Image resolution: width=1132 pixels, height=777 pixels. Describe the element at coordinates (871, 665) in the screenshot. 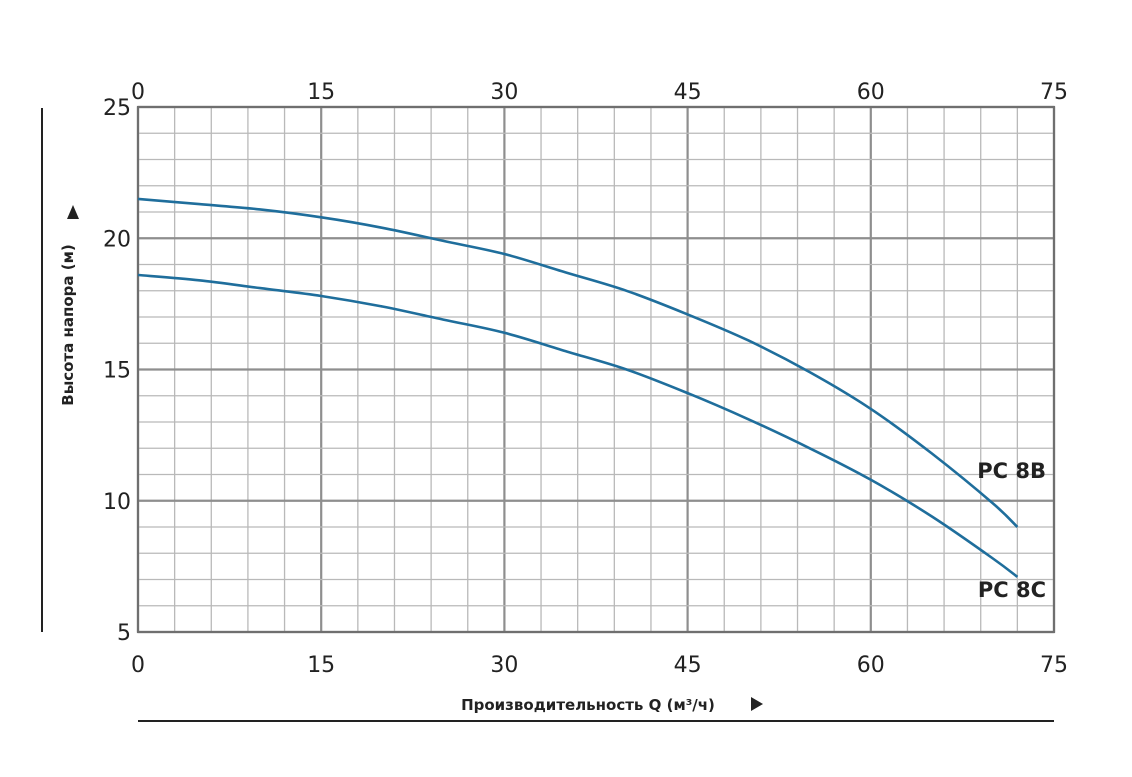

I see `x-tick-label-bottom: 60` at that location.